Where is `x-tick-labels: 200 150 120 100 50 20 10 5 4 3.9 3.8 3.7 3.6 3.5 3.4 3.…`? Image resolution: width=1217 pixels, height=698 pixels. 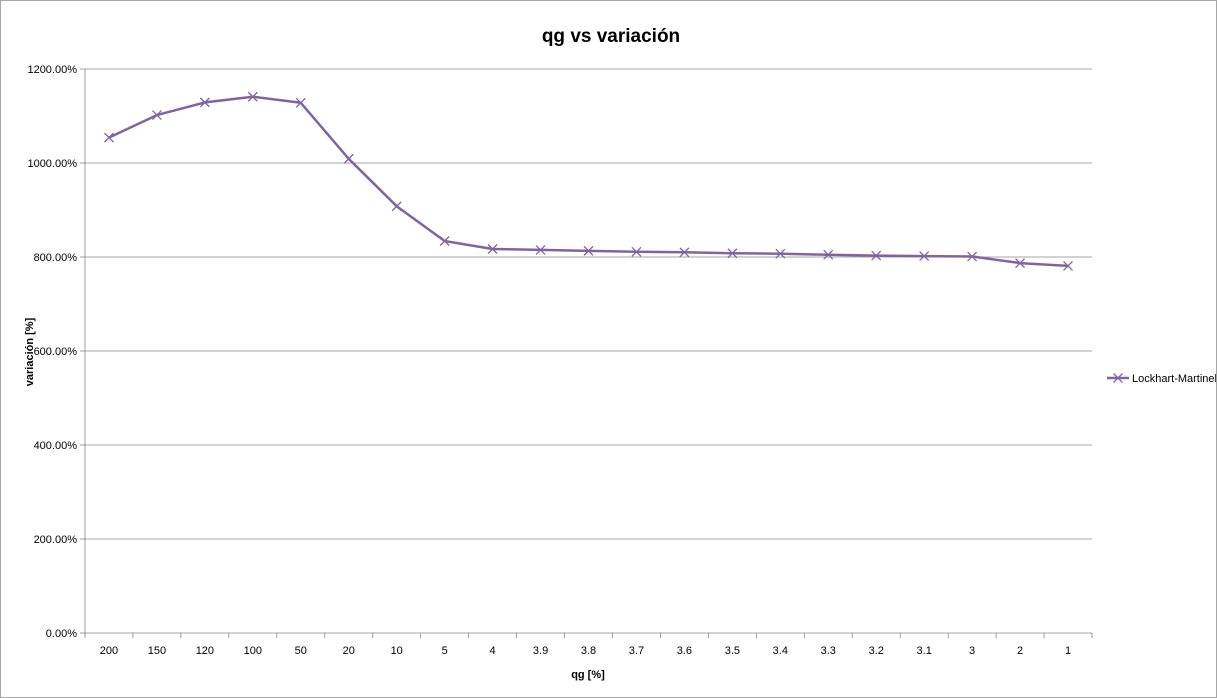
x-tick-labels: 200 150 120 100 50 20 10 5 4 3.9 3.8 3.7 3.6 3.5 3.4 3.… is located at coordinates (585, 651).